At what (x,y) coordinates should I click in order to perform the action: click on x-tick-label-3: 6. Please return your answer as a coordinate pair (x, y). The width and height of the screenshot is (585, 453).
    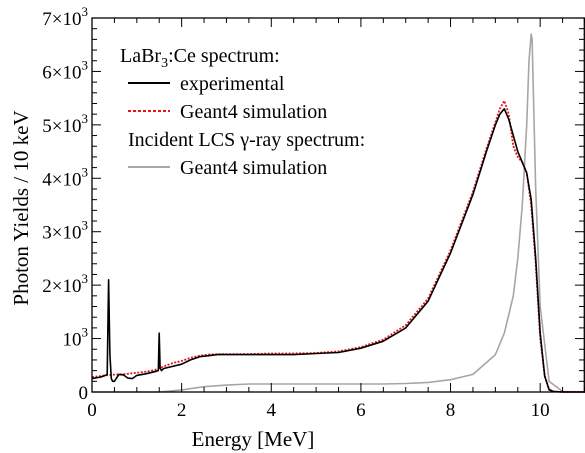
    Looking at the image, I should click on (361, 410).